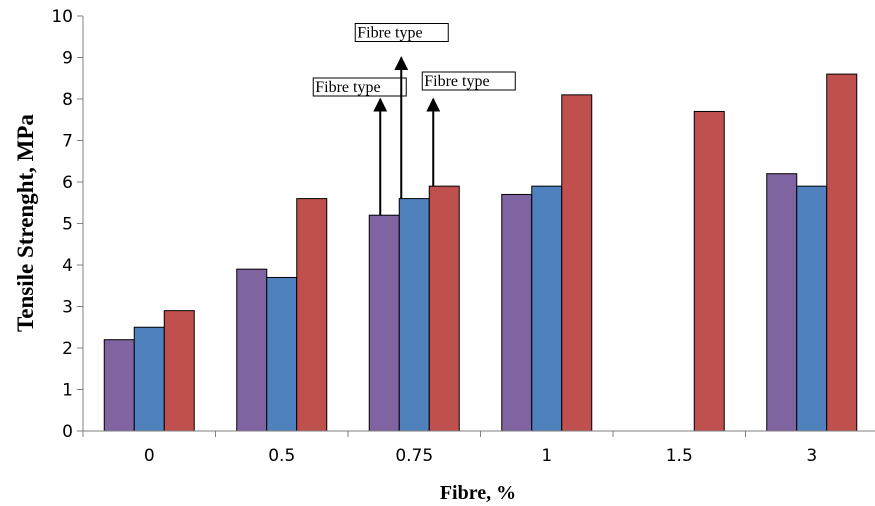 The image size is (875, 506). What do you see at coordinates (67, 59) in the screenshot?
I see `y-tick-label: 9` at bounding box center [67, 59].